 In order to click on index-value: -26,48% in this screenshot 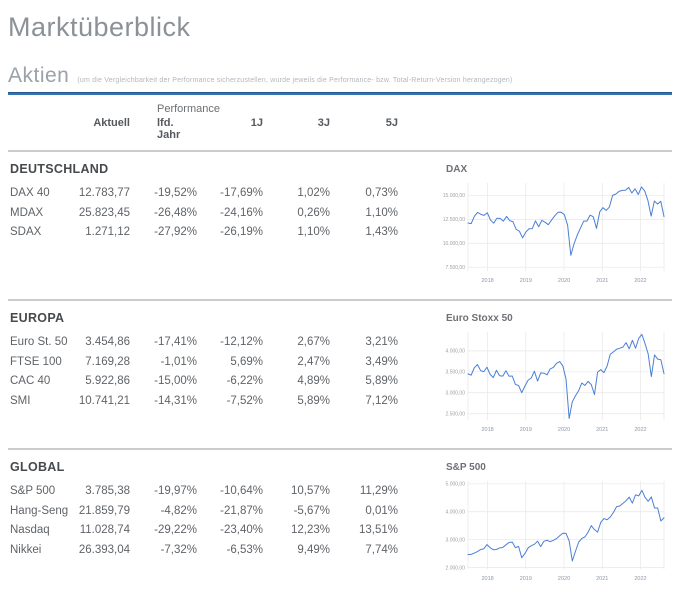, I will do `click(175, 212)`.